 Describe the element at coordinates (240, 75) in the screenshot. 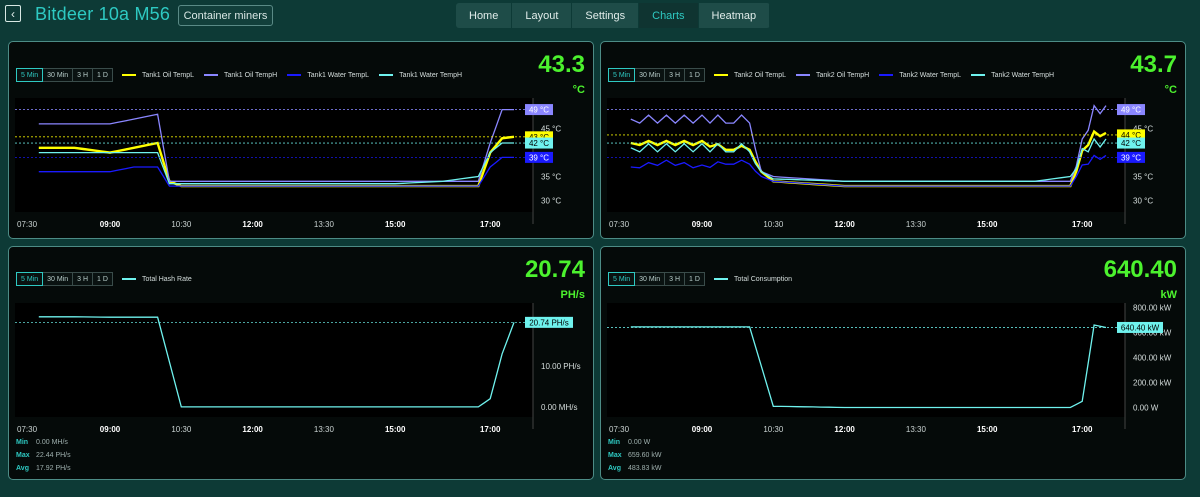

I see `legend-item: Tank1 Oil TempH` at that location.